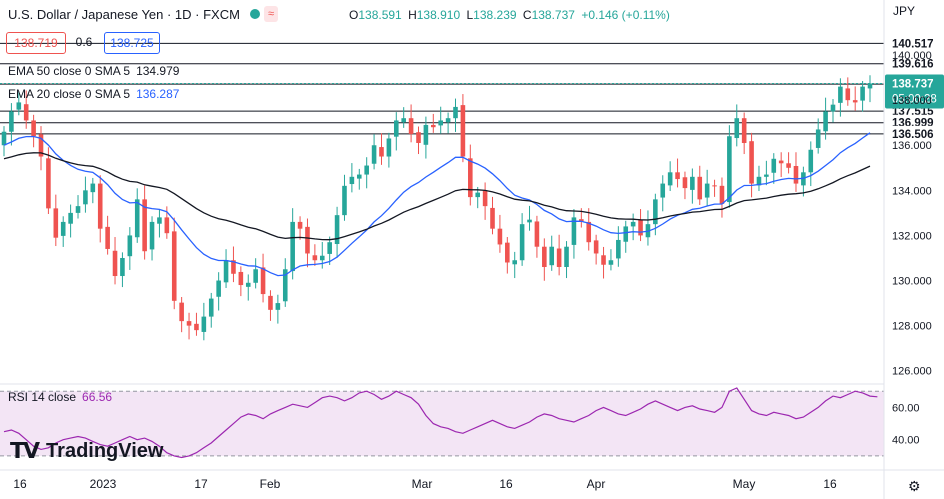 This screenshot has width=944, height=499. I want to click on open-value: 138.591, so click(380, 15).